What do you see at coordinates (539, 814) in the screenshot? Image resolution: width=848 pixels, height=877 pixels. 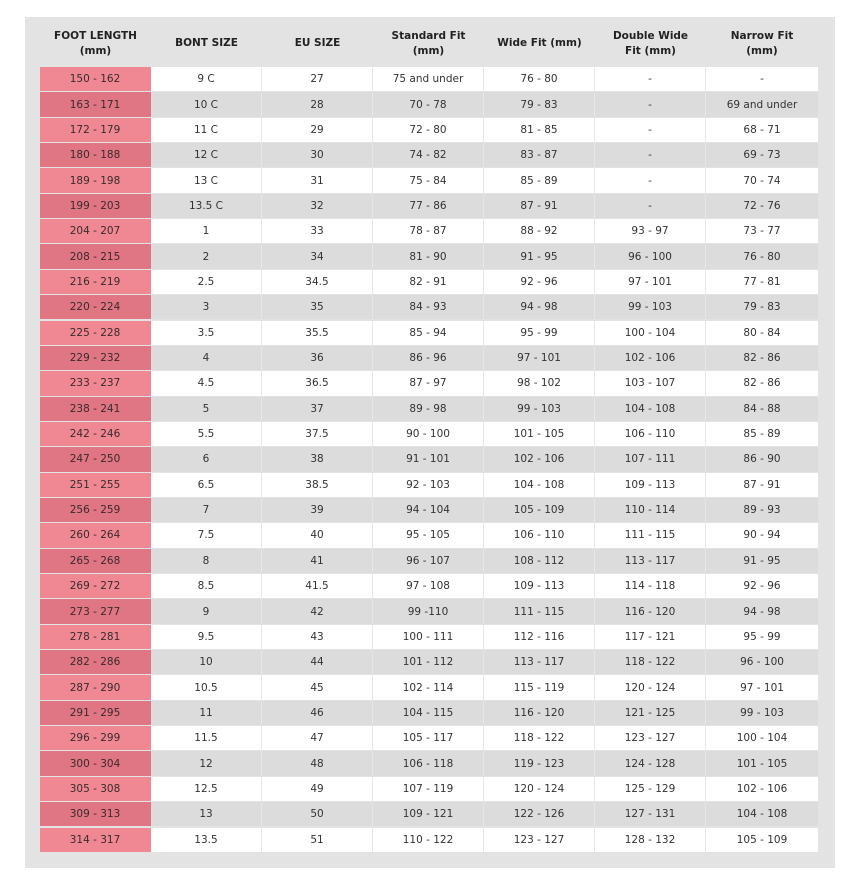 I see `table-cell: 122 - 126` at bounding box center [539, 814].